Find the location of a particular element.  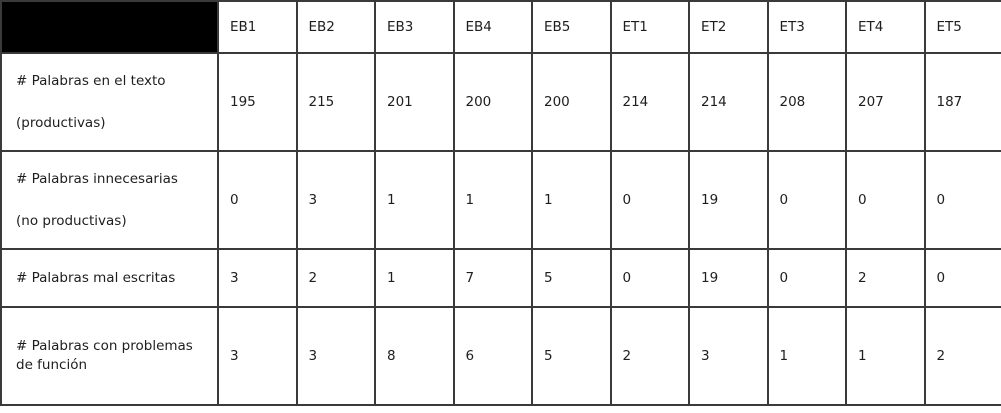

value-cell: 207 is located at coordinates (885, 102).